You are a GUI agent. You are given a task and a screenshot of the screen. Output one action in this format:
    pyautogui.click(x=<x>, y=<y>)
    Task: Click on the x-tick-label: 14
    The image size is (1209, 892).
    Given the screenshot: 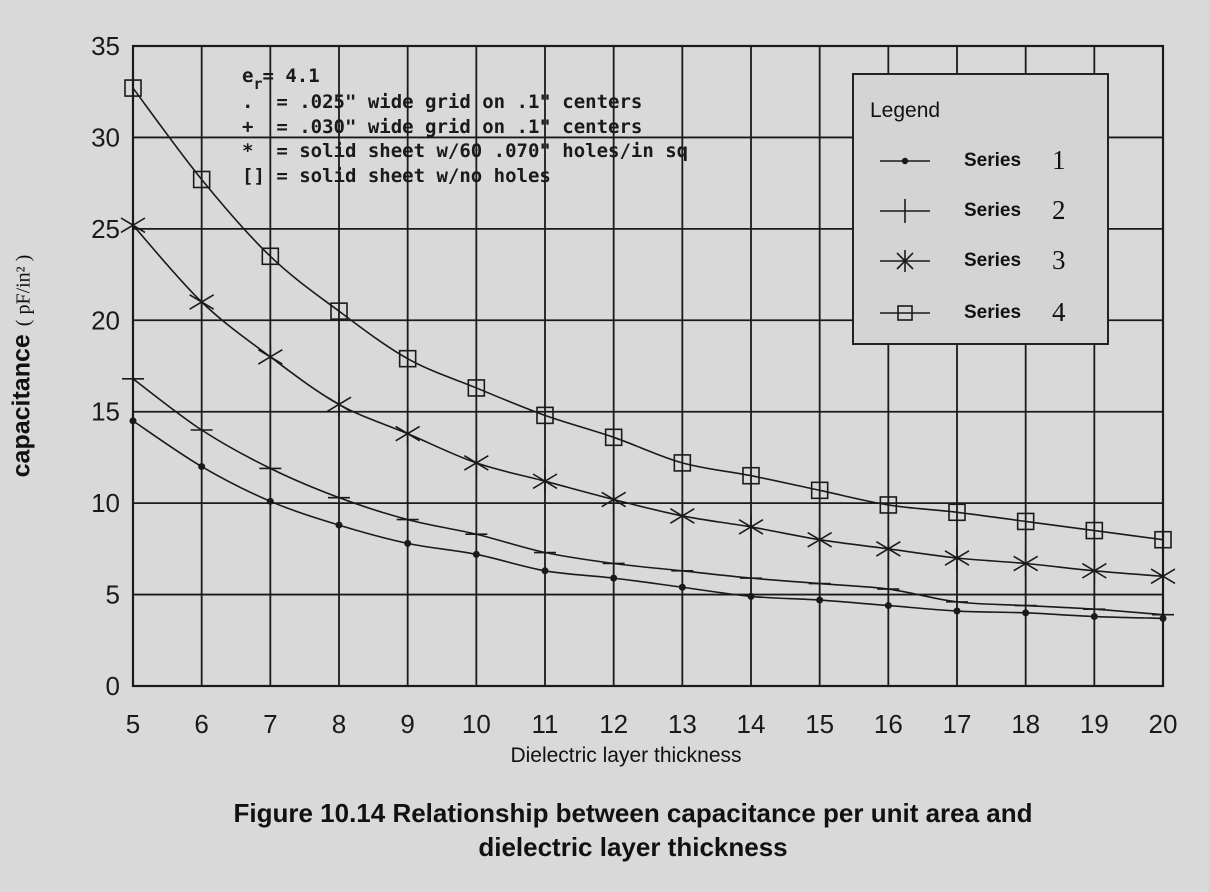 What is the action you would take?
    pyautogui.click(x=751, y=724)
    